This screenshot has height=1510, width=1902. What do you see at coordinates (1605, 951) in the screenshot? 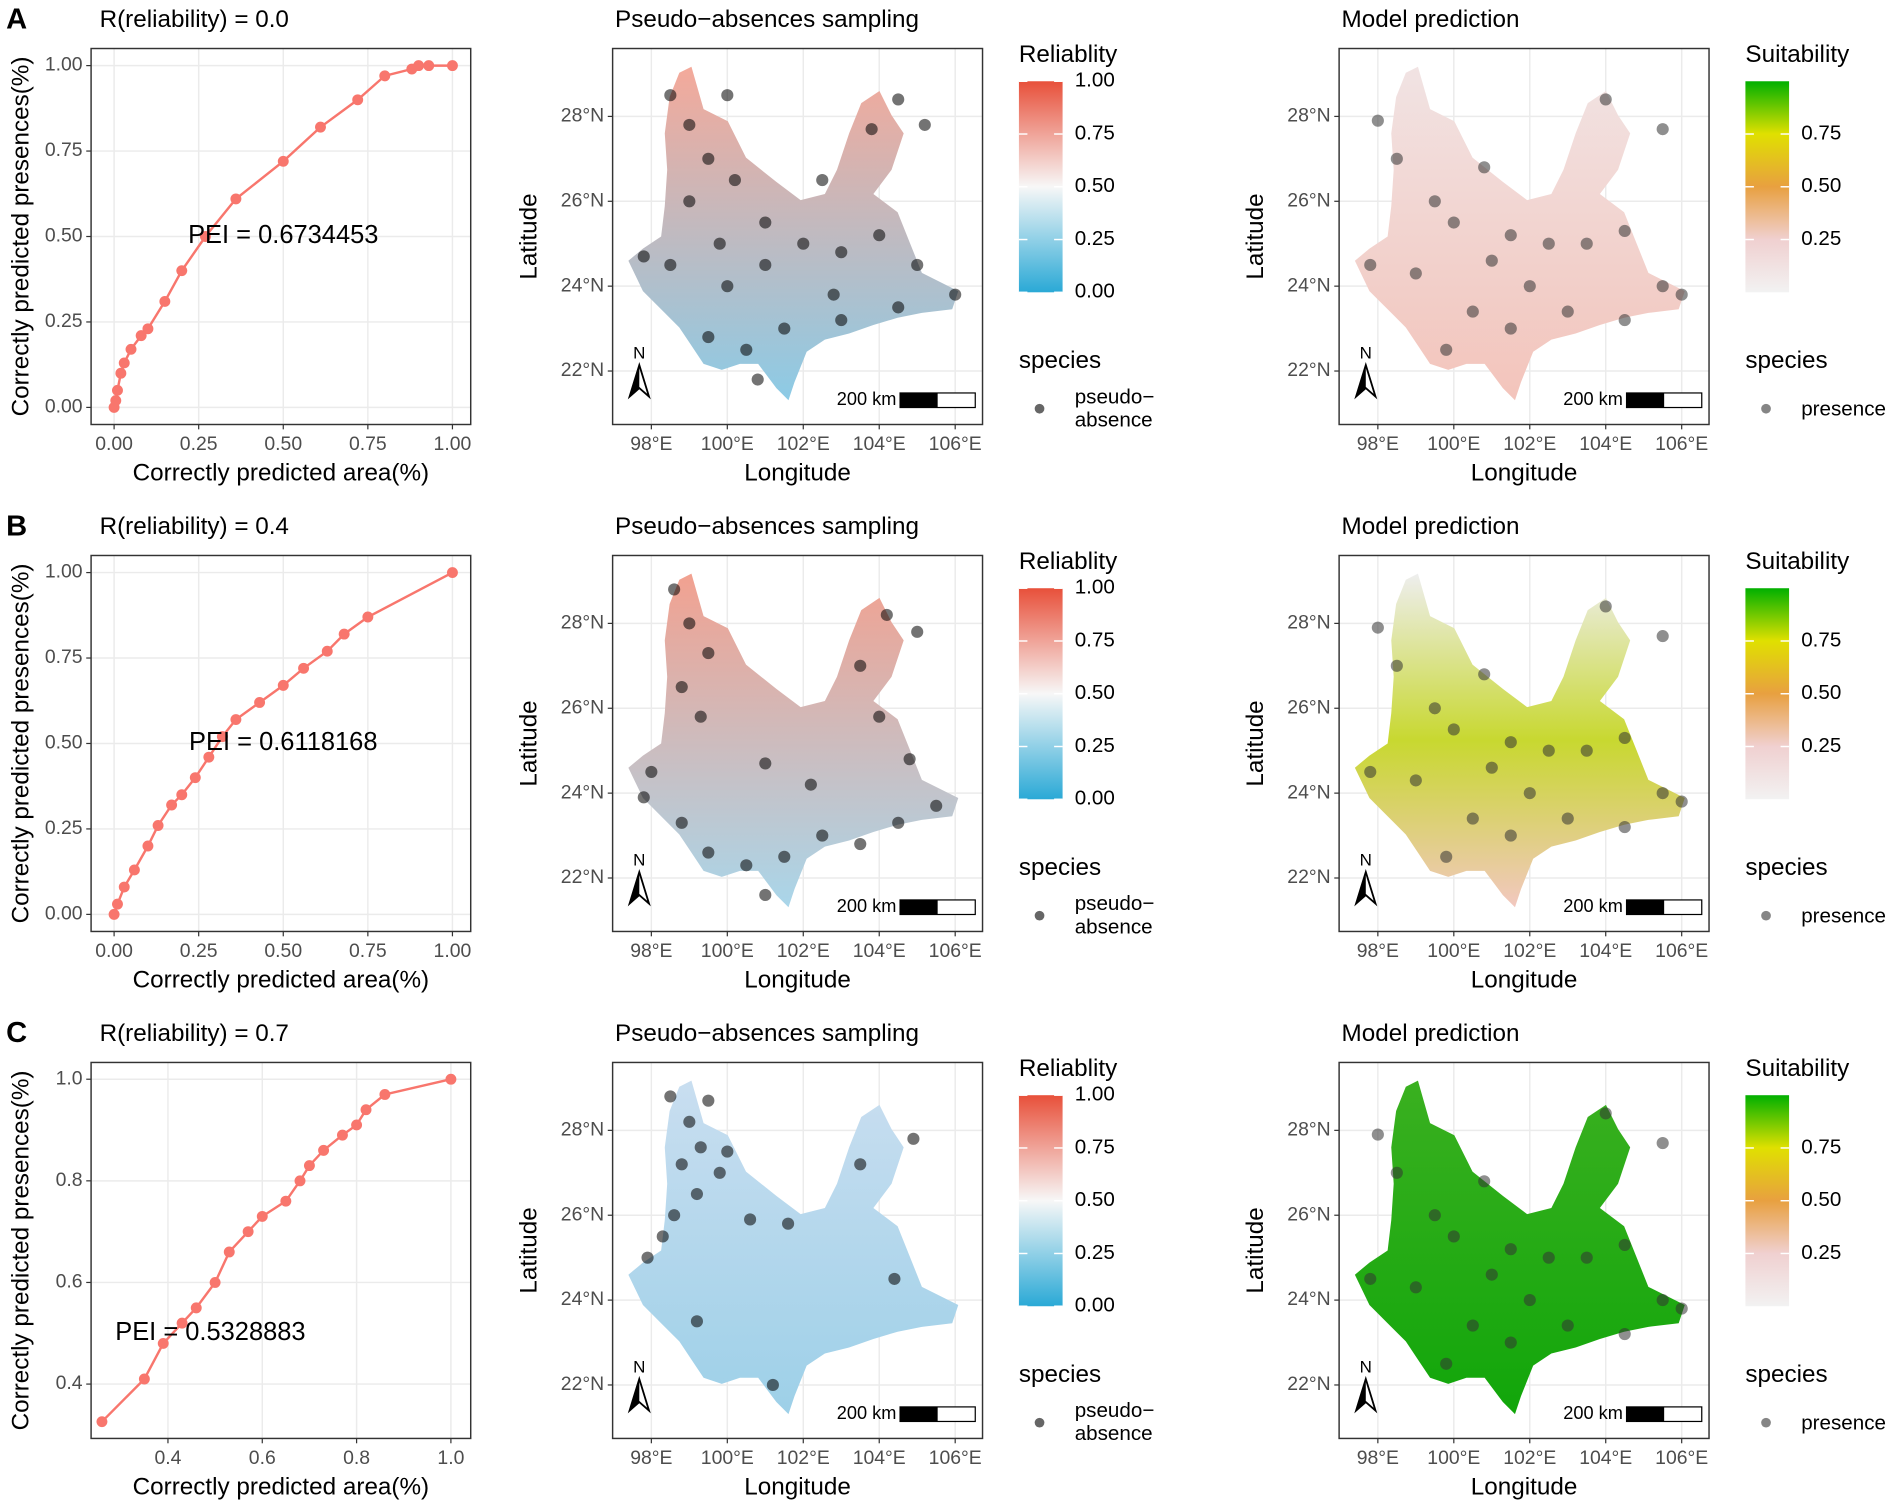
I see `x-tick-label: 104°E` at bounding box center [1605, 951].